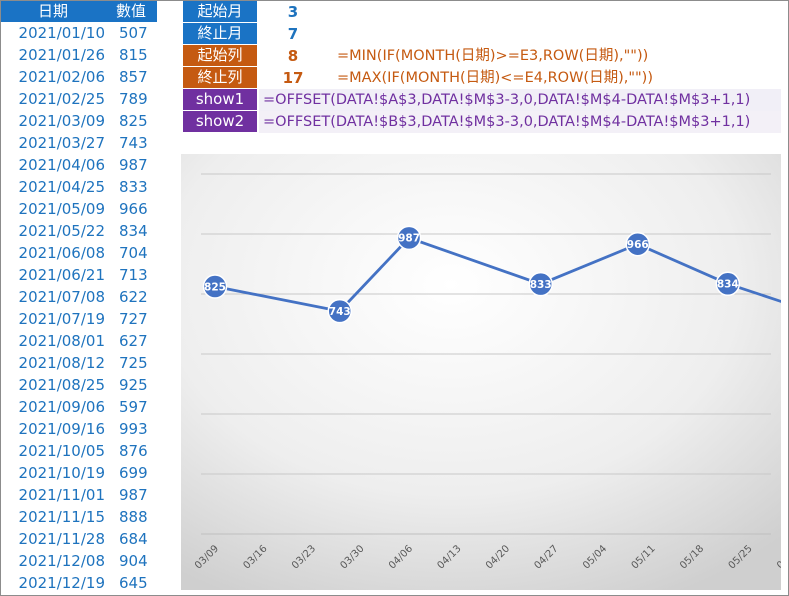  What do you see at coordinates (293, 78) in the screenshot?
I see `end-row-value: 17` at bounding box center [293, 78].